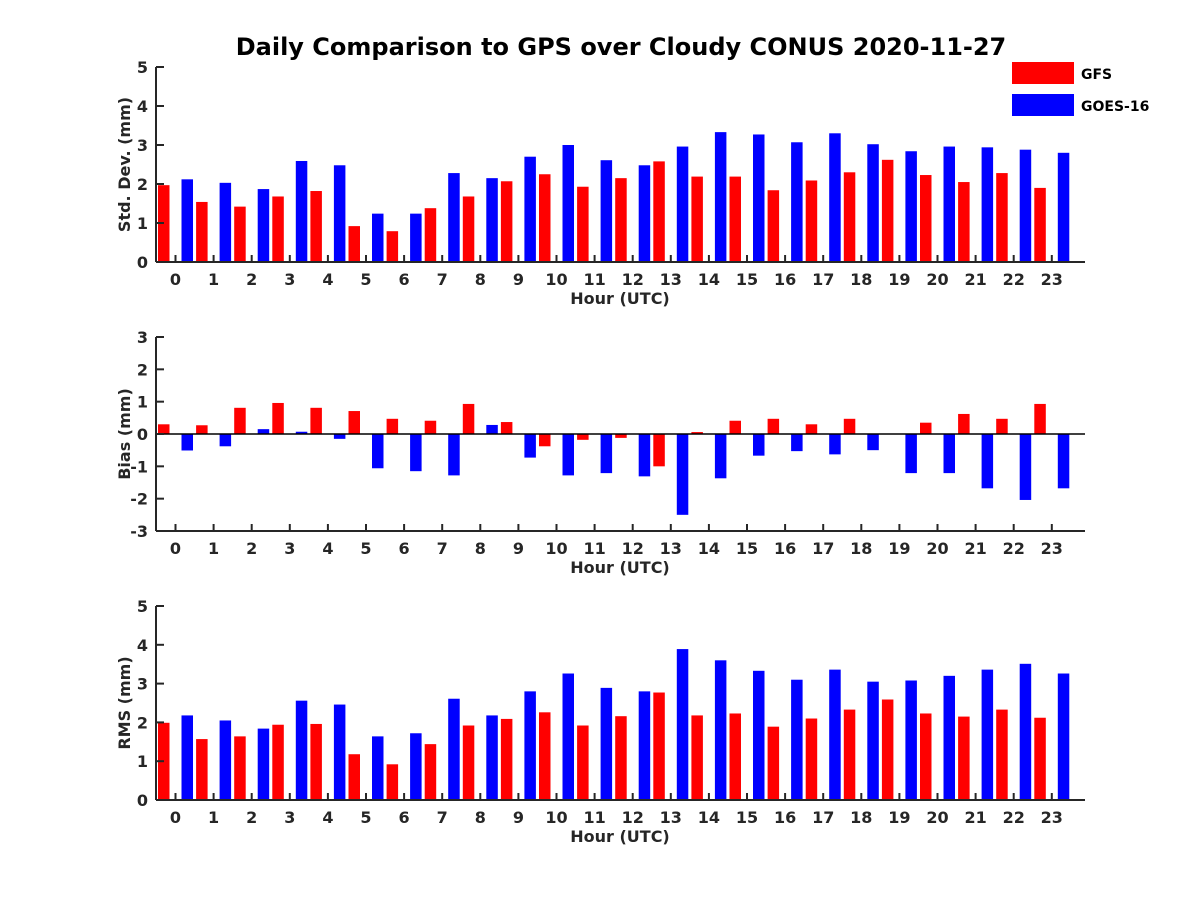 The image size is (1200, 900). Describe the element at coordinates (785, 548) in the screenshot. I see `bias-x-tick-label: 16` at that location.